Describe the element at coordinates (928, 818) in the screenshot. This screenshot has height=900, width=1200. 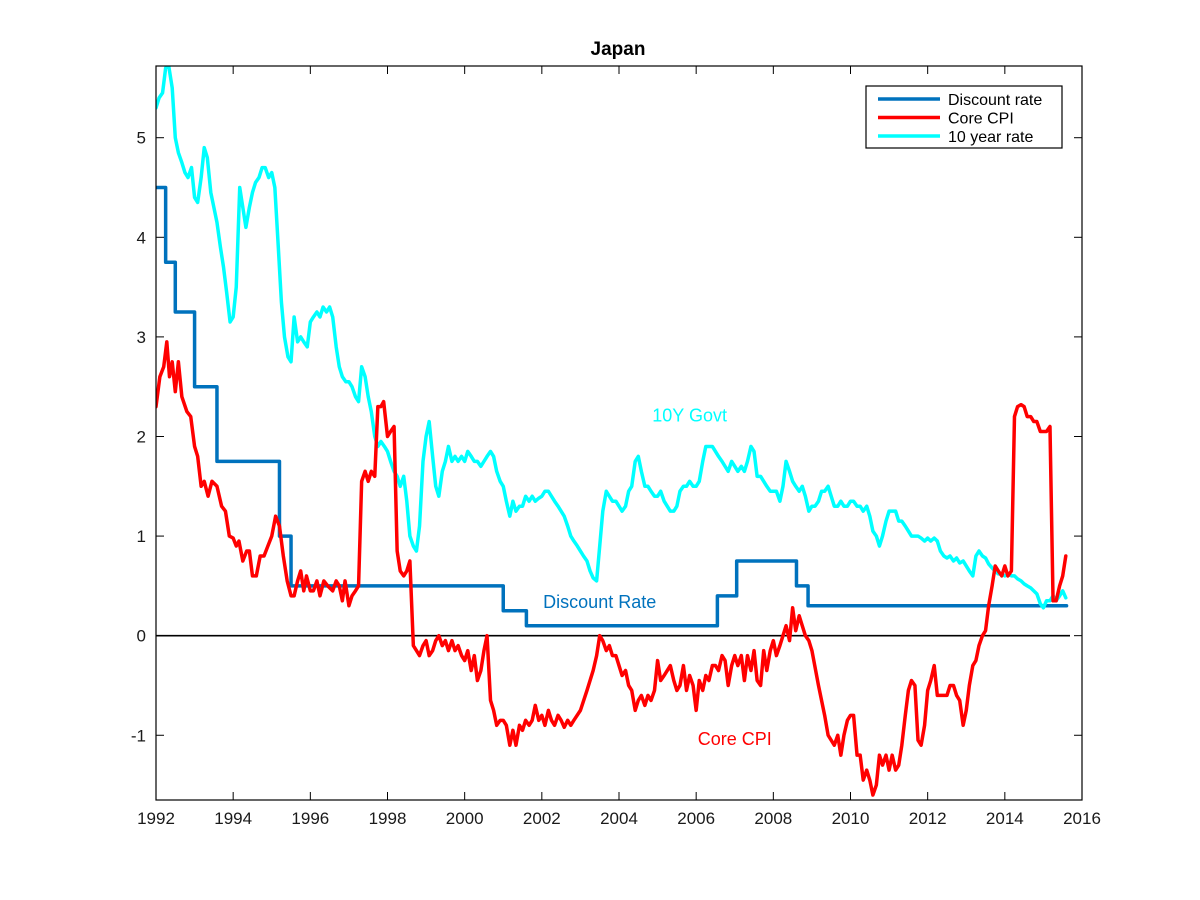
I see `x-tick-label: 2012` at that location.